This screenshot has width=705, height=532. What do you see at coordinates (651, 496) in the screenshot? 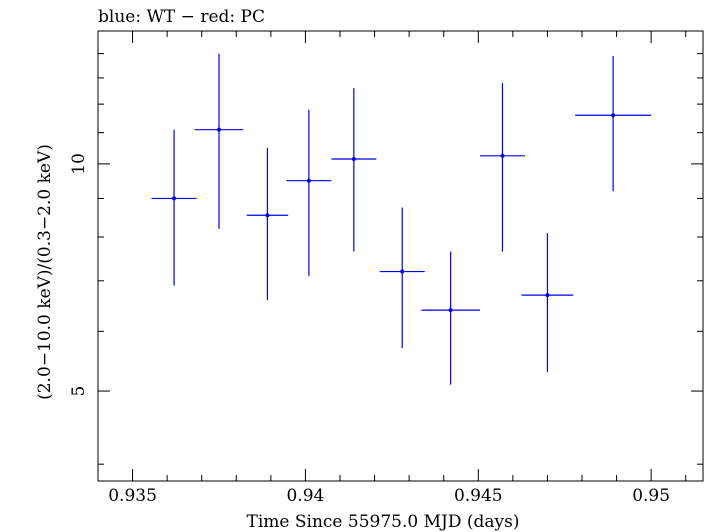
I see `x-tick-label: 0.95` at bounding box center [651, 496].